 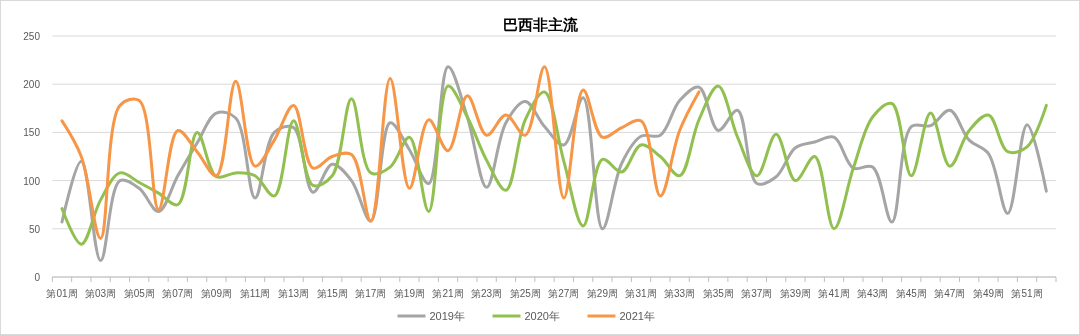 I want to click on y-tick-label: 150, so click(x=32, y=133).